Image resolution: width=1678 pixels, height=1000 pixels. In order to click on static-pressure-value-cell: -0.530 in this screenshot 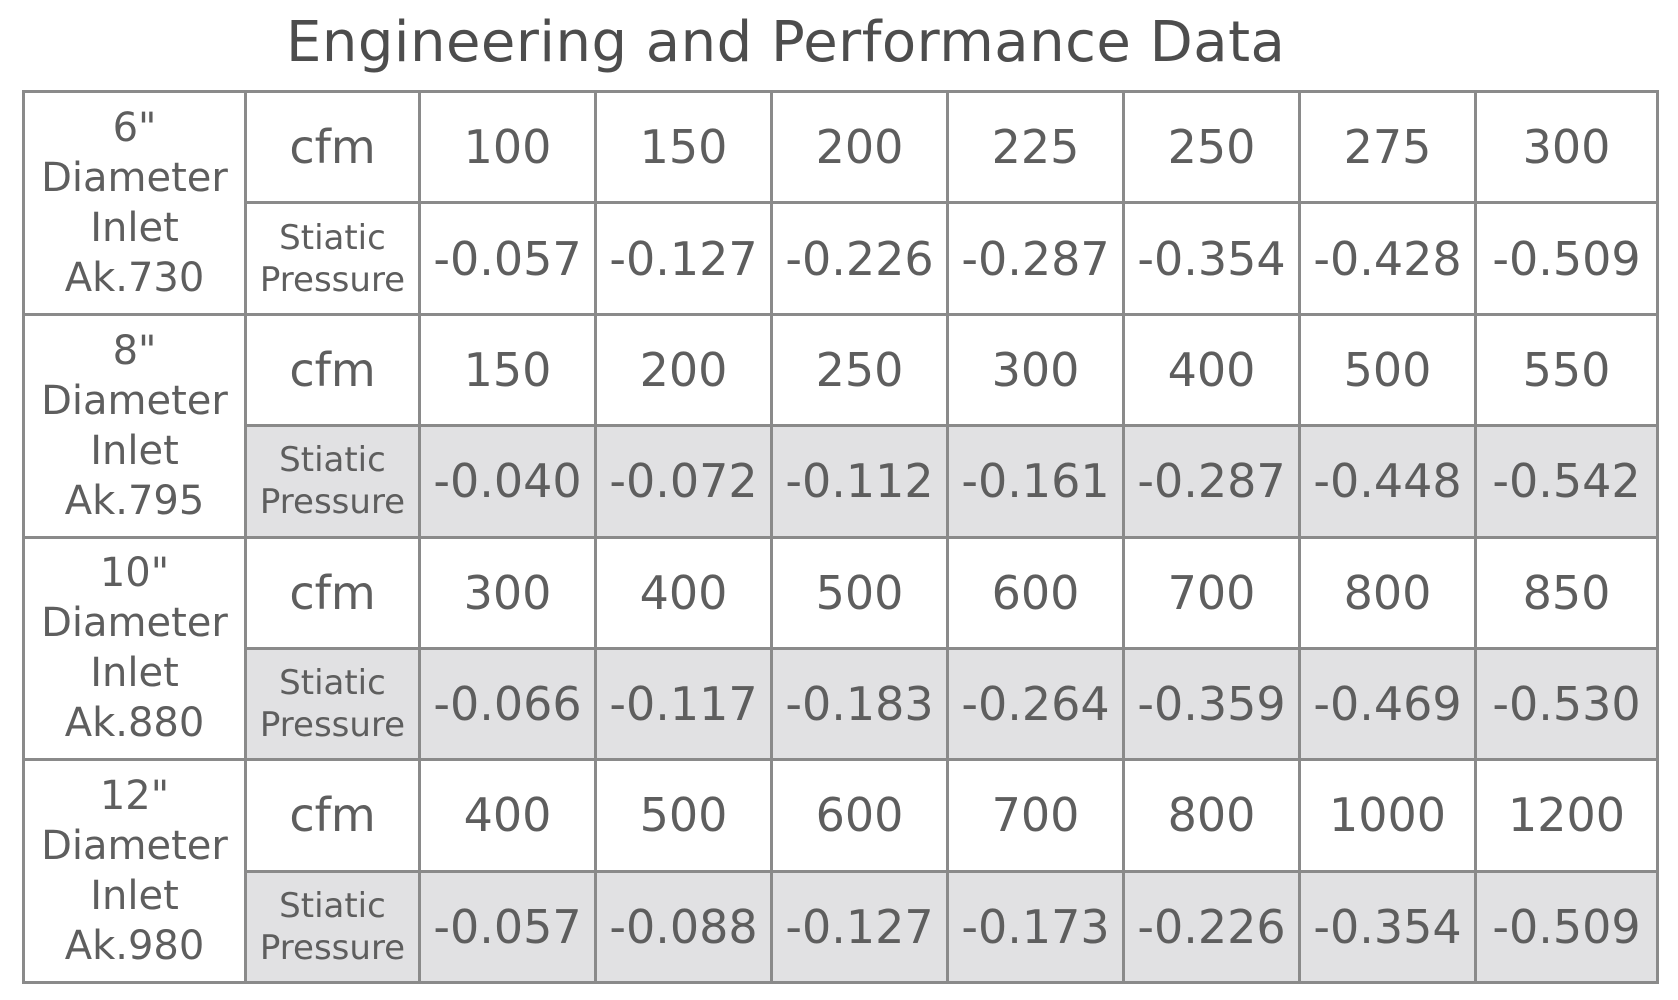, I will do `click(1566, 704)`.